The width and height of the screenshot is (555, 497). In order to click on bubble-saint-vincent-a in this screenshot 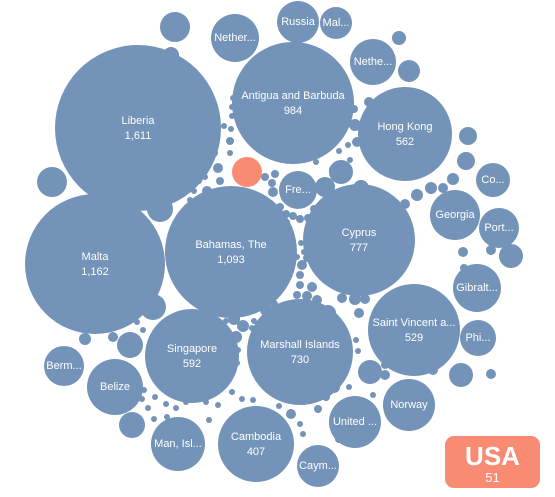, I will do `click(414, 330)`.